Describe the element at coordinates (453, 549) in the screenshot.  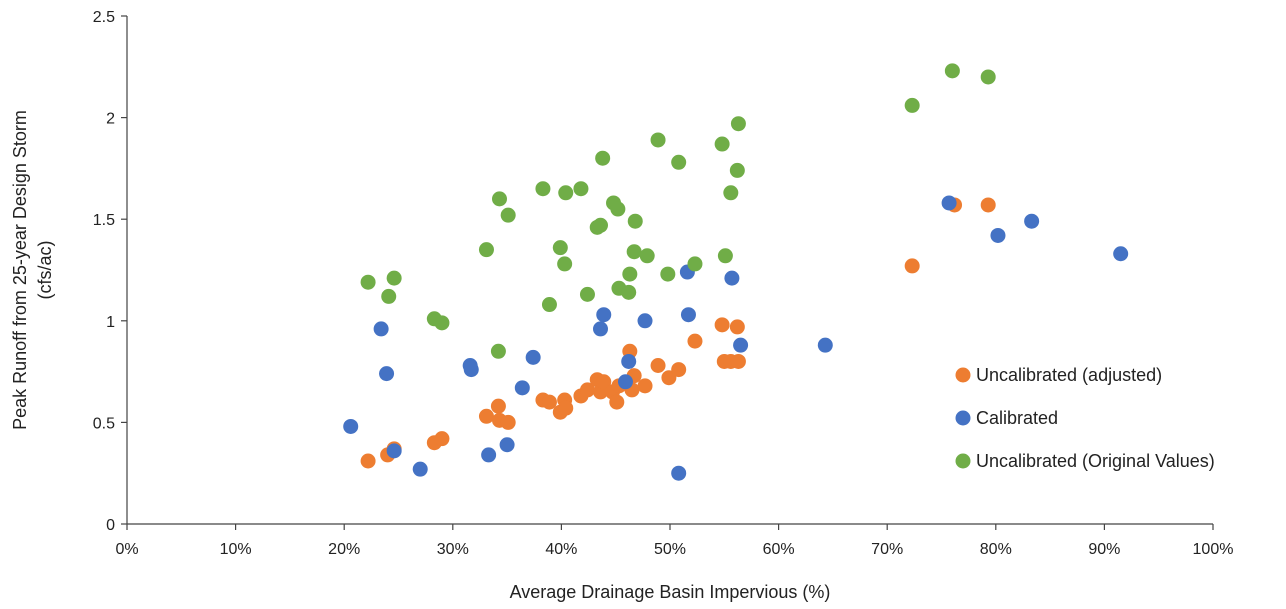
I see `x-tick-label: 30%` at that location.